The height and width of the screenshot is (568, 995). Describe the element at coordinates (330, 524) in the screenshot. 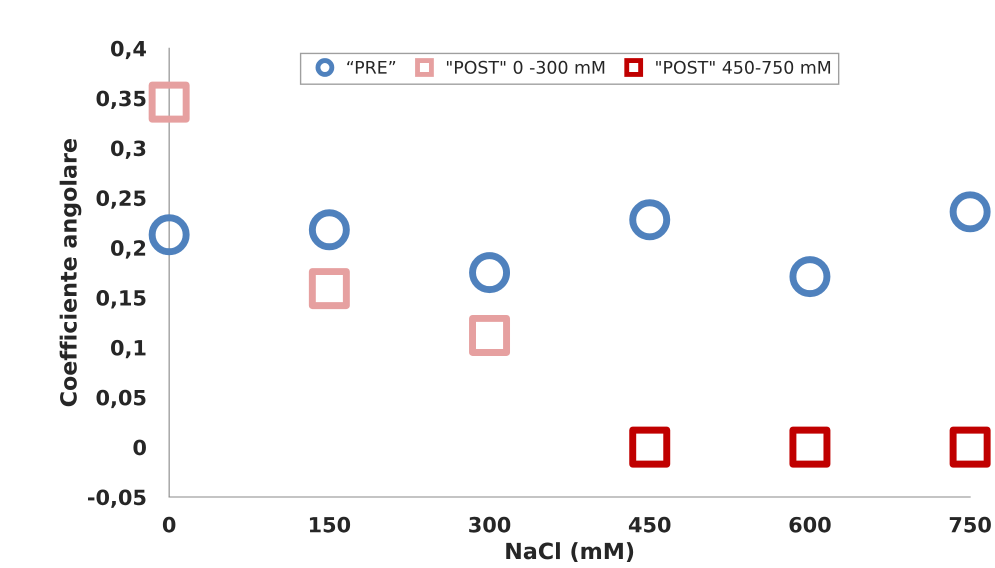

I see `x-tick-label: 150` at that location.